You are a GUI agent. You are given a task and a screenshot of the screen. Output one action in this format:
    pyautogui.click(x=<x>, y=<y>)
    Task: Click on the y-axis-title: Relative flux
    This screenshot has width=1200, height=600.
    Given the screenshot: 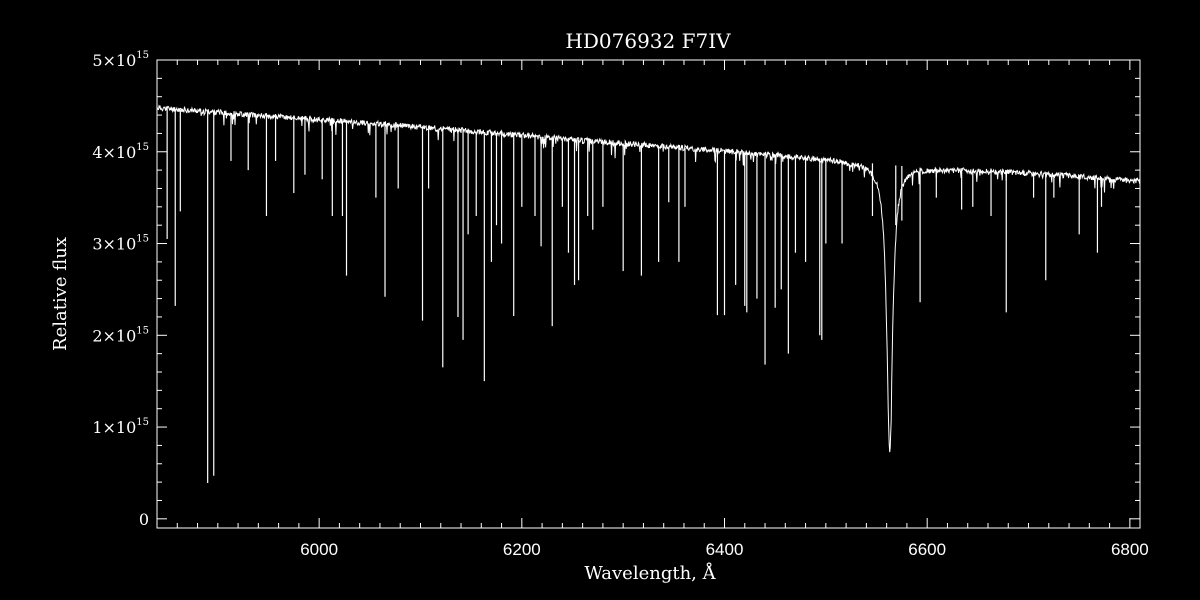 What is the action you would take?
    pyautogui.click(x=60, y=294)
    